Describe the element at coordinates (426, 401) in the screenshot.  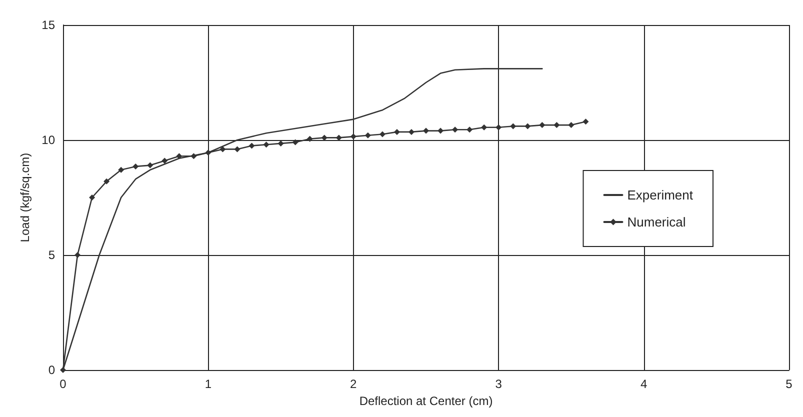
I see `x-axis-title: Deflection at Center (cm)` at that location.